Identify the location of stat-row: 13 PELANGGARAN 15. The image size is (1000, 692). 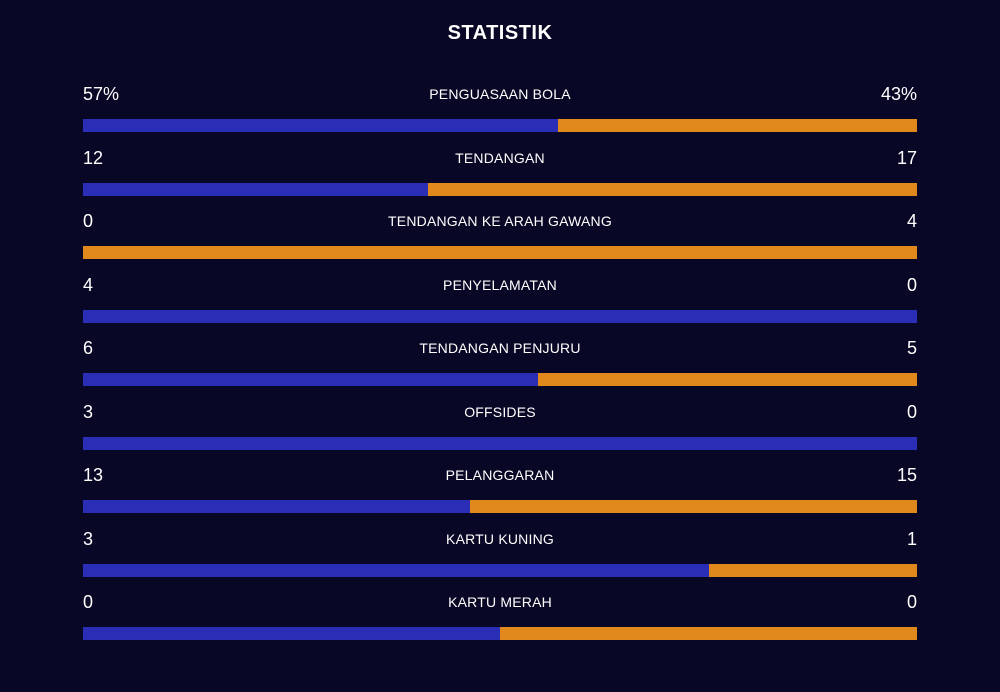
(500, 493).